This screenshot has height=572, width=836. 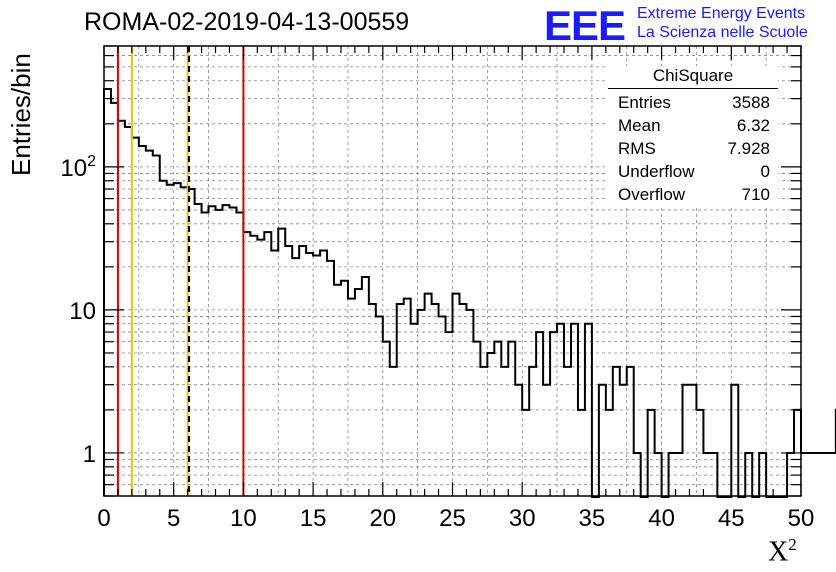 What do you see at coordinates (661, 518) in the screenshot?
I see `x-tick-label: 40` at bounding box center [661, 518].